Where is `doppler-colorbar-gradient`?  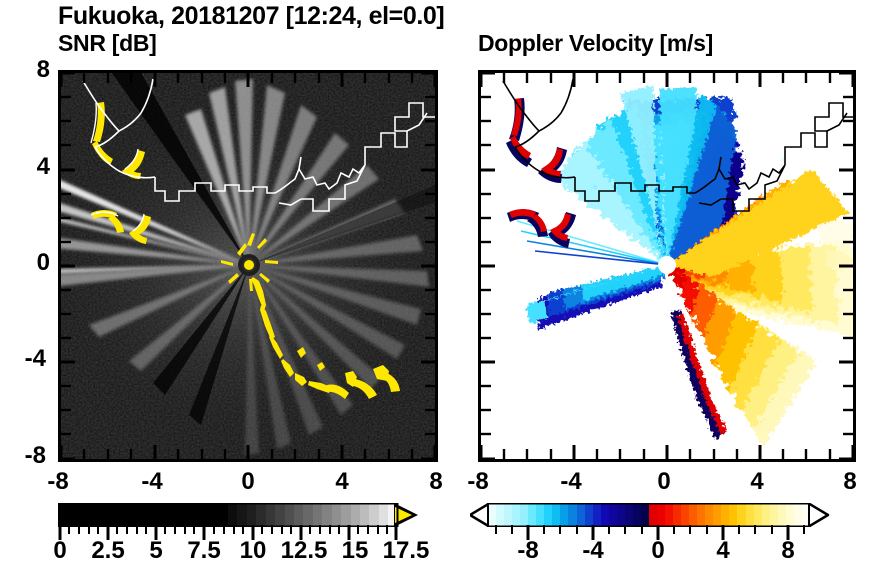 doppler-colorbar-gradient is located at coordinates (649, 515).